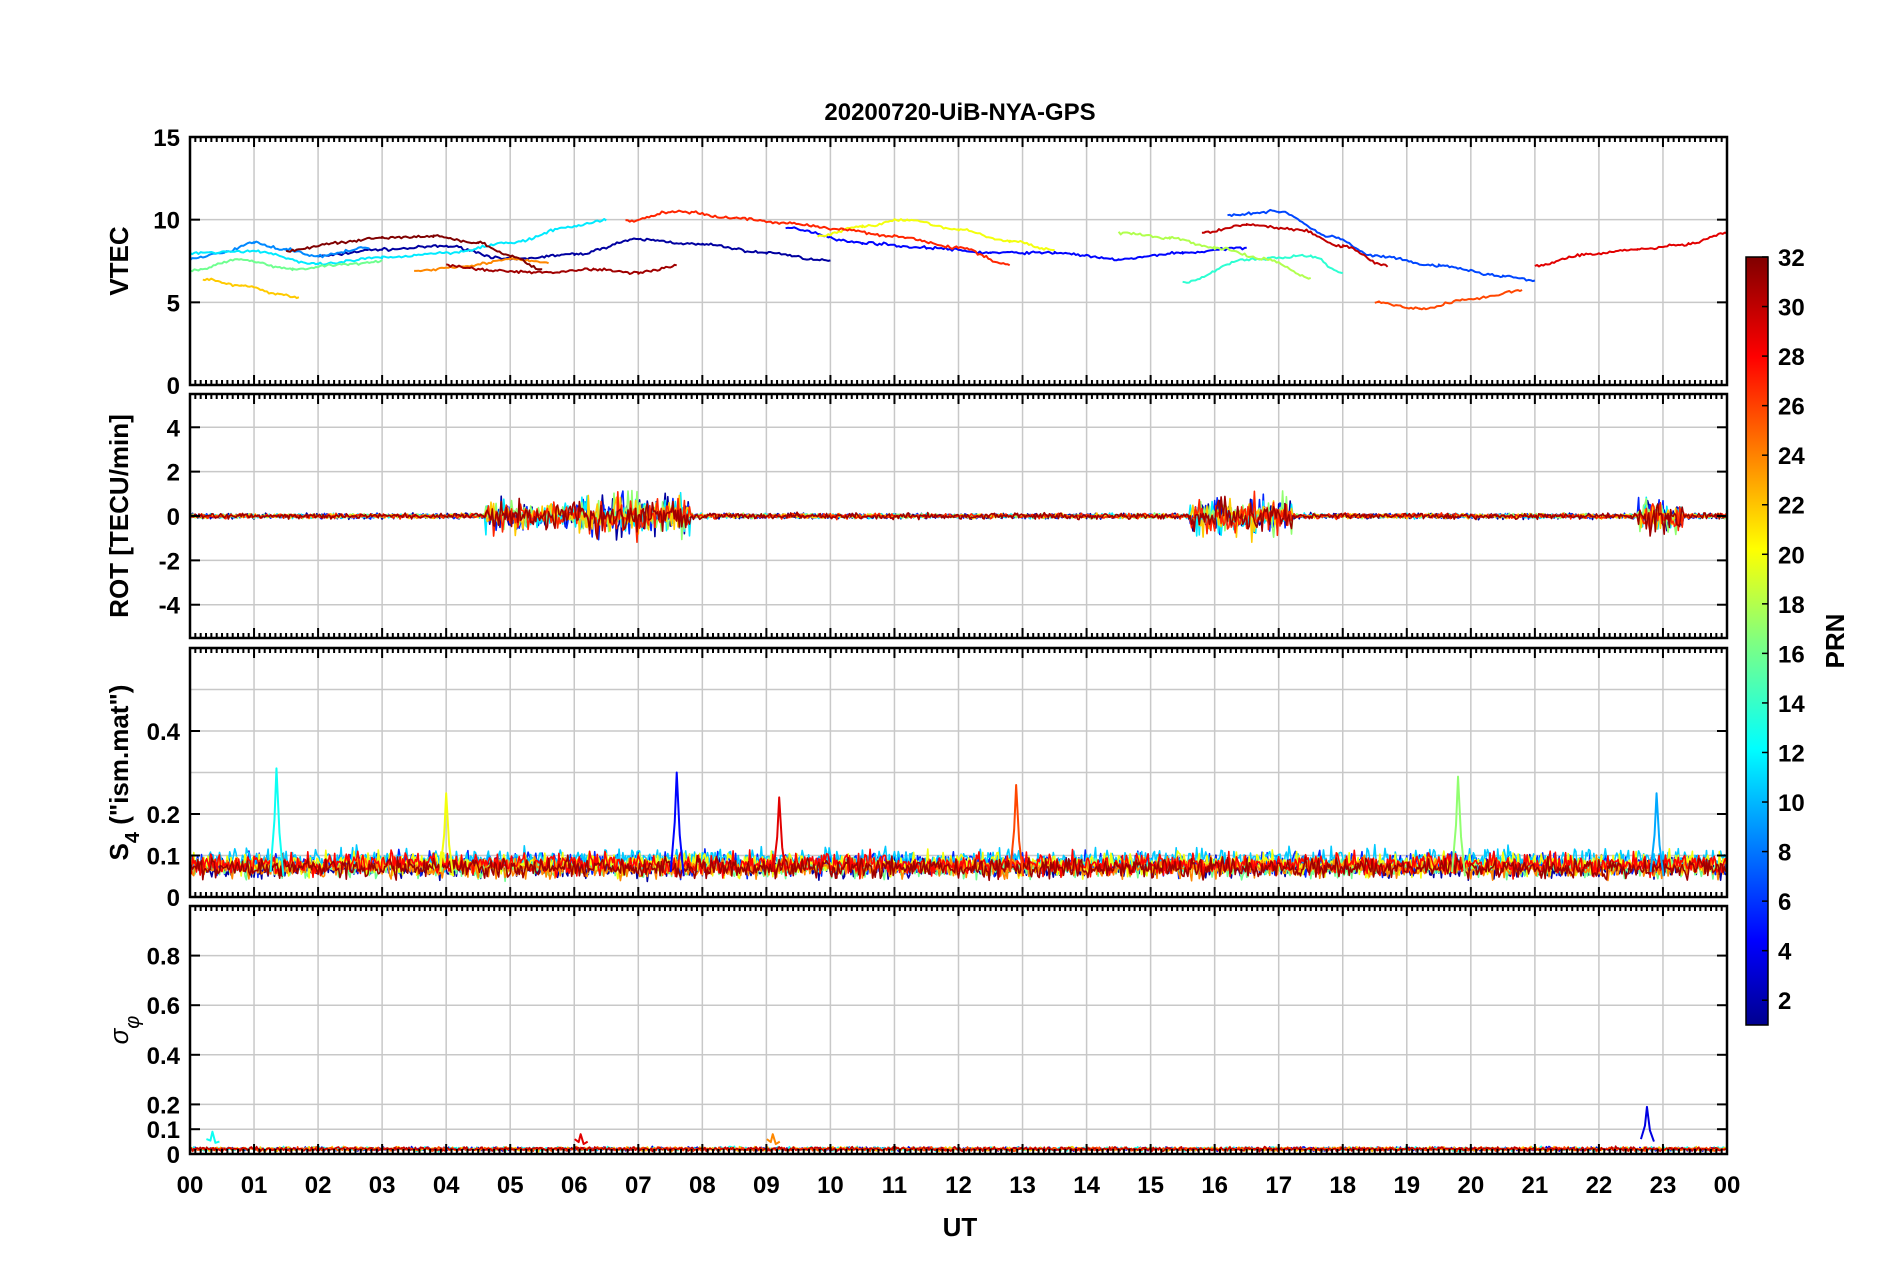 The width and height of the screenshot is (1902, 1272). I want to click on colorbar-tick-label: 24, so click(1791, 456).